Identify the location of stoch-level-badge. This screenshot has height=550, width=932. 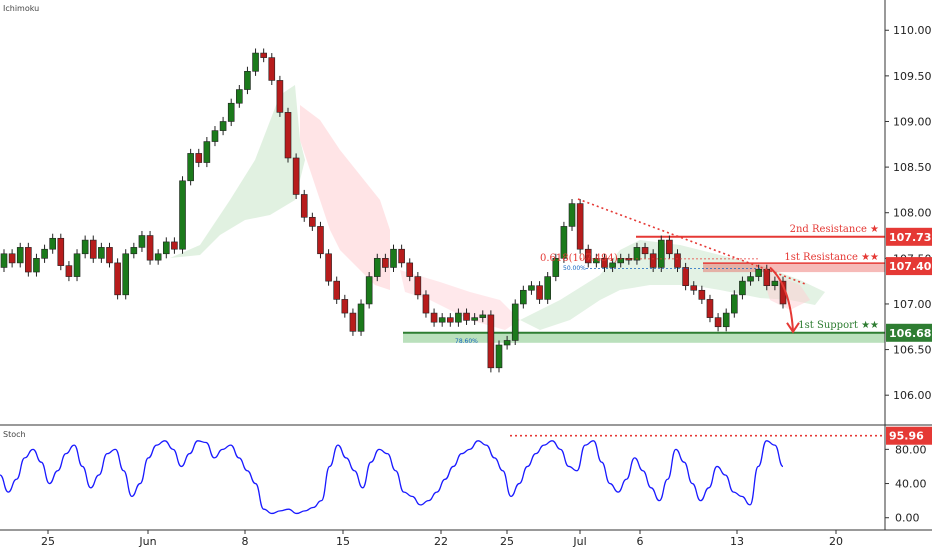
(909, 435).